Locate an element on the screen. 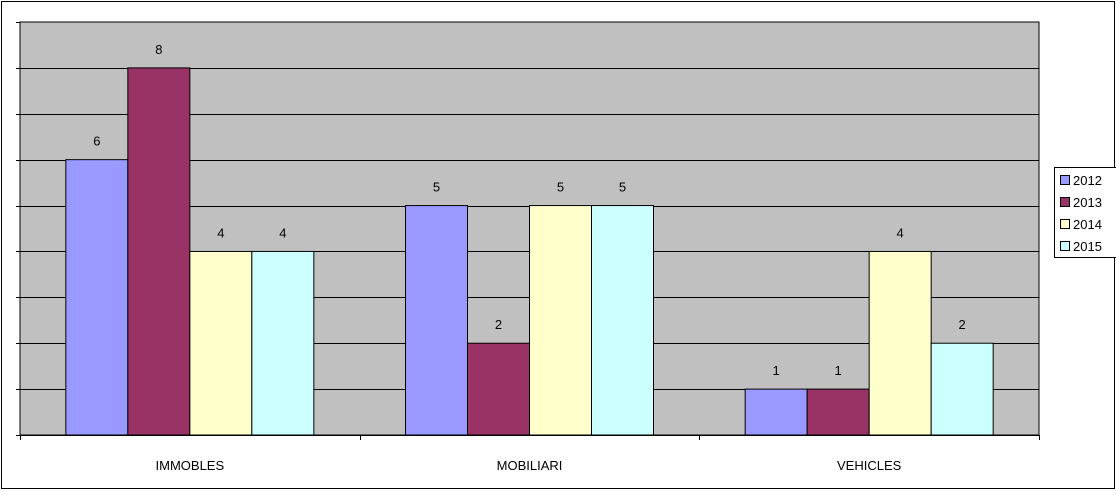 This screenshot has height=495, width=1116. legend-swatch-2014 is located at coordinates (1065, 224).